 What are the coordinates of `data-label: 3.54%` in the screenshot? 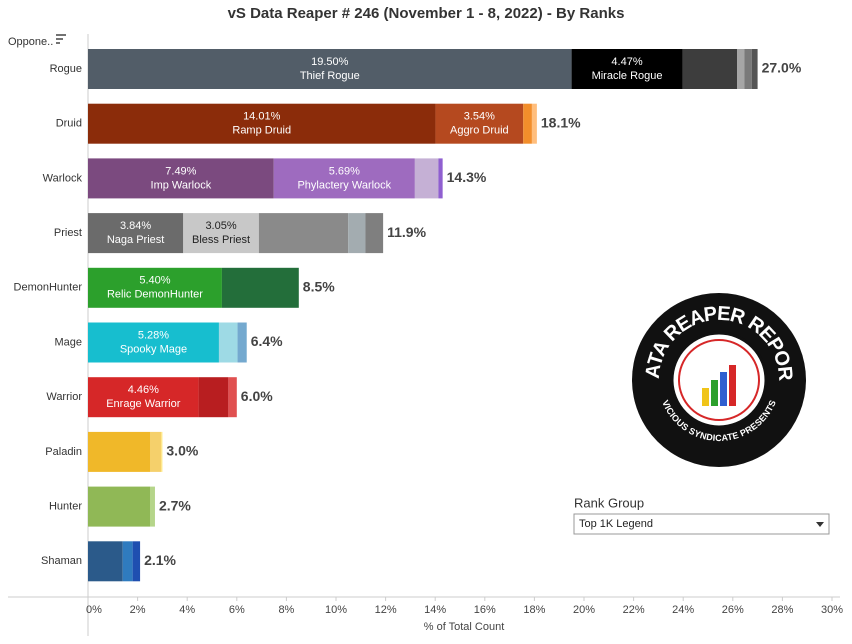 It's located at (479, 117).